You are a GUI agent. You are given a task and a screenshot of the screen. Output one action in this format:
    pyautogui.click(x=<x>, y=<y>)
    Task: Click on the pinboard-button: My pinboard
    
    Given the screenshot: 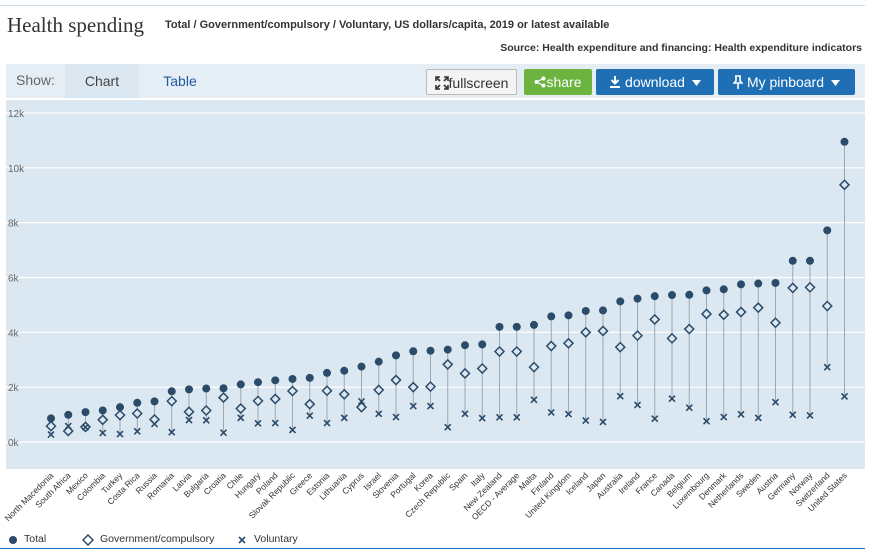 What is the action you would take?
    pyautogui.click(x=786, y=82)
    